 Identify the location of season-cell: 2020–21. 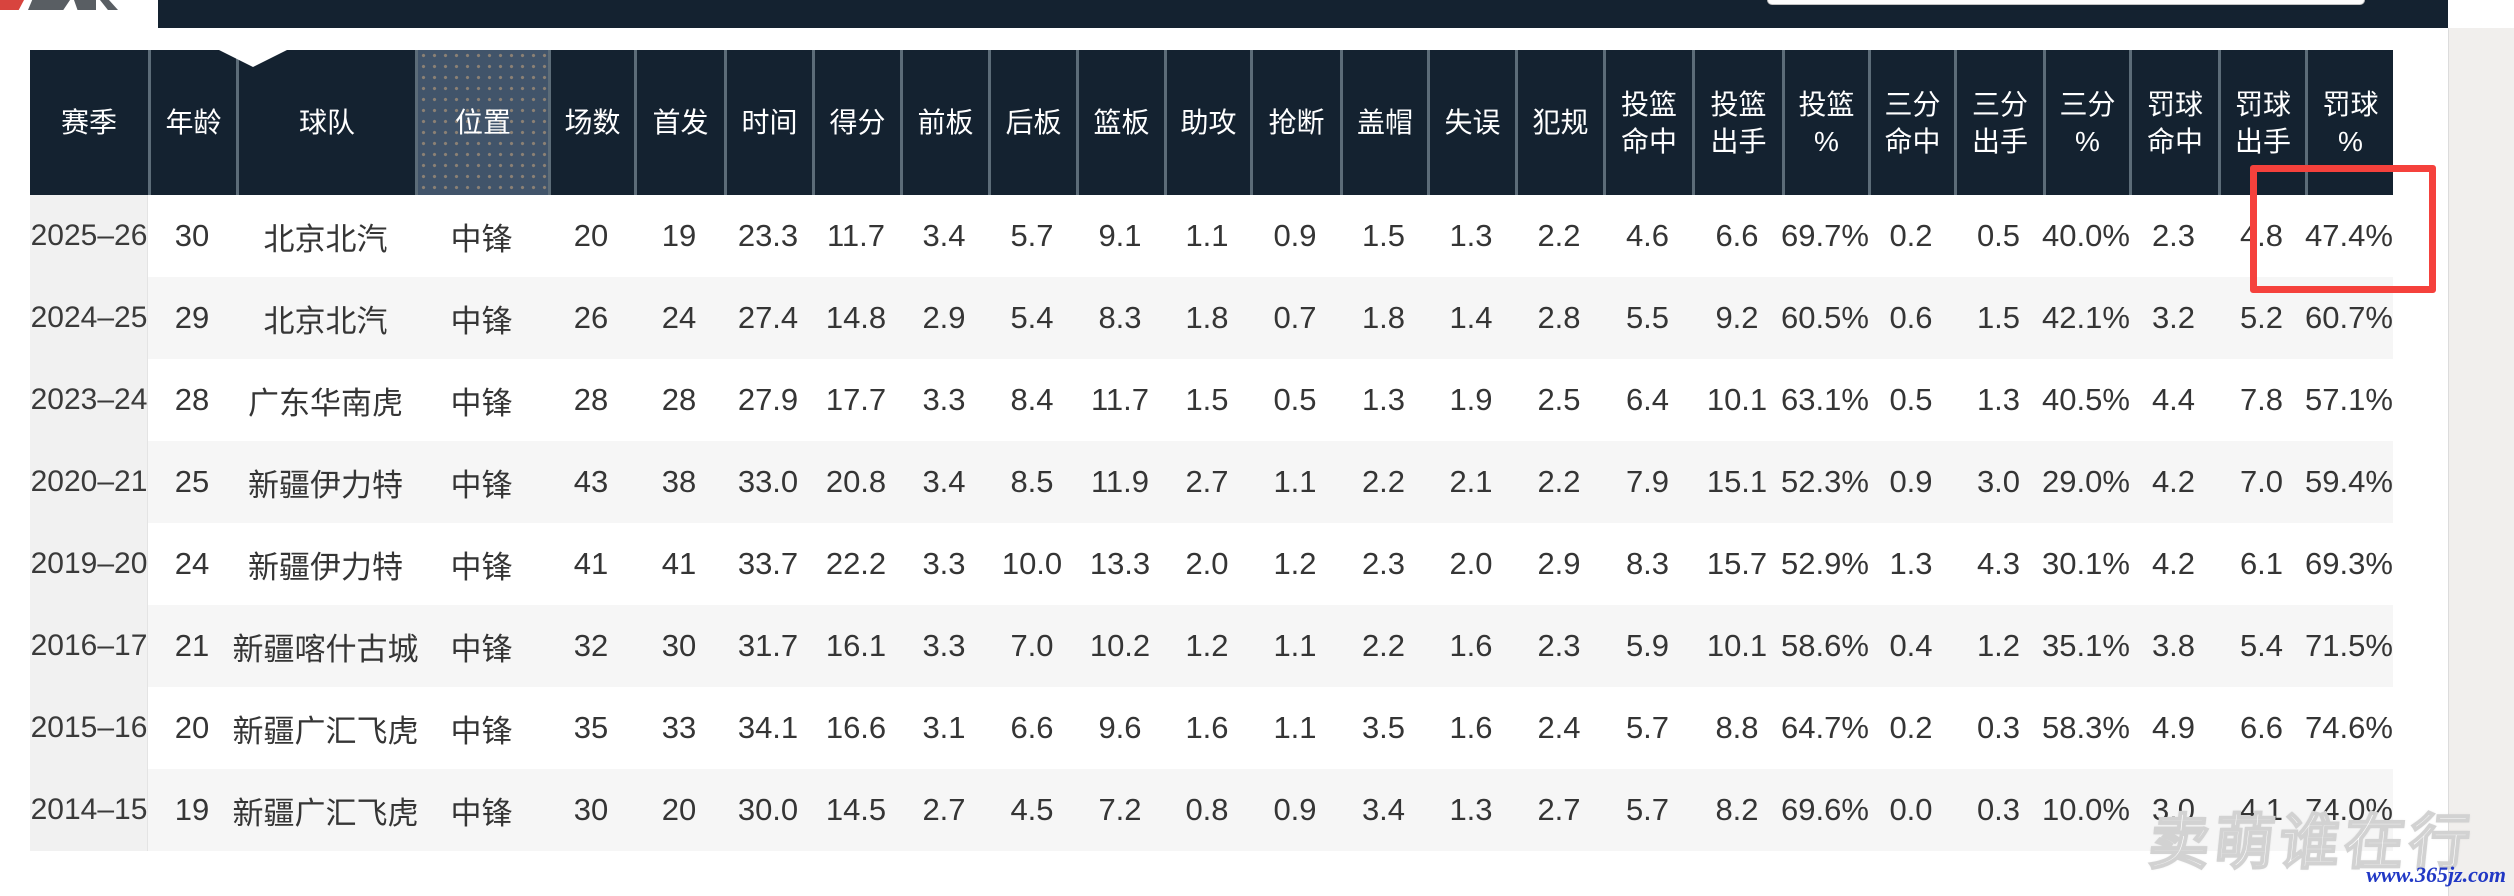
(89, 482).